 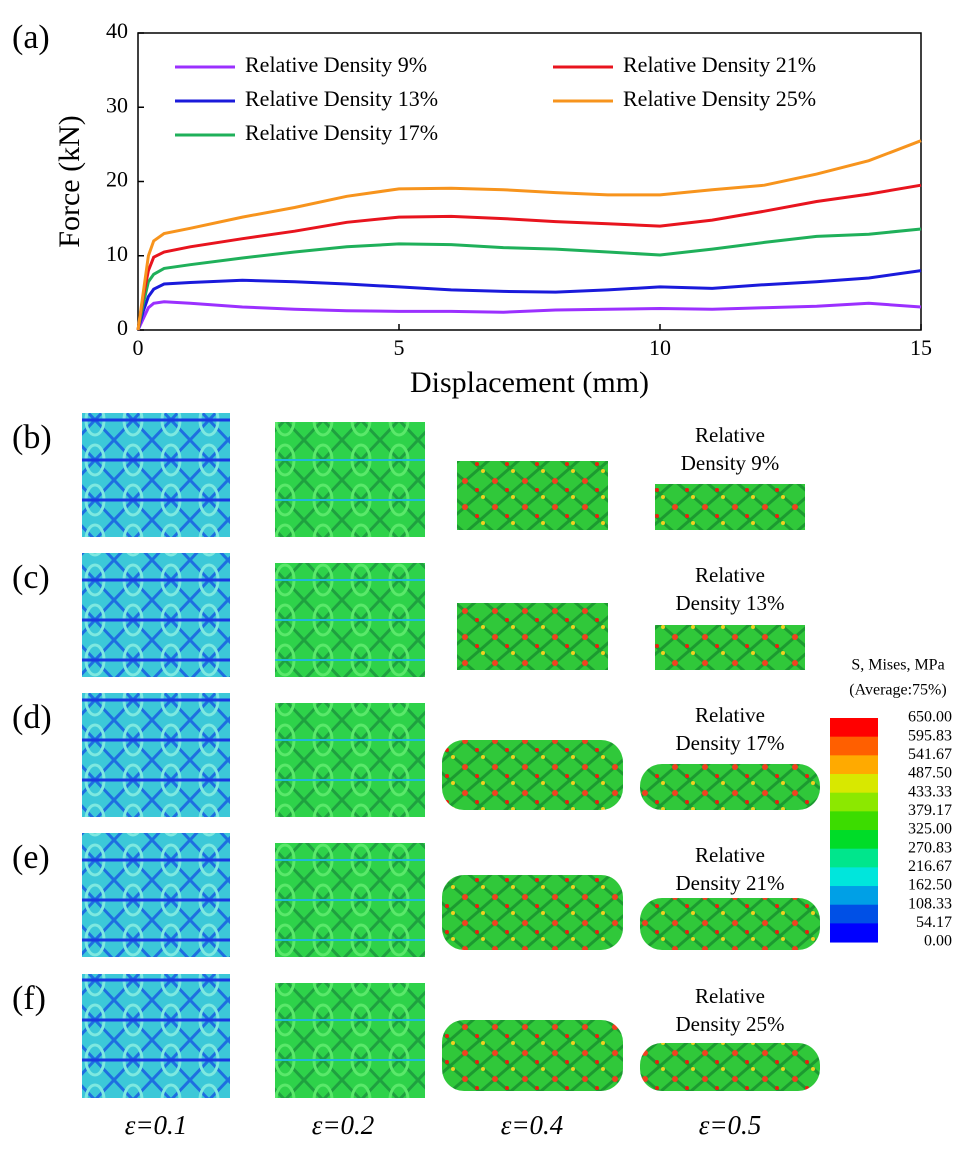 I want to click on colorbar-label: 541.67, so click(x=930, y=754).